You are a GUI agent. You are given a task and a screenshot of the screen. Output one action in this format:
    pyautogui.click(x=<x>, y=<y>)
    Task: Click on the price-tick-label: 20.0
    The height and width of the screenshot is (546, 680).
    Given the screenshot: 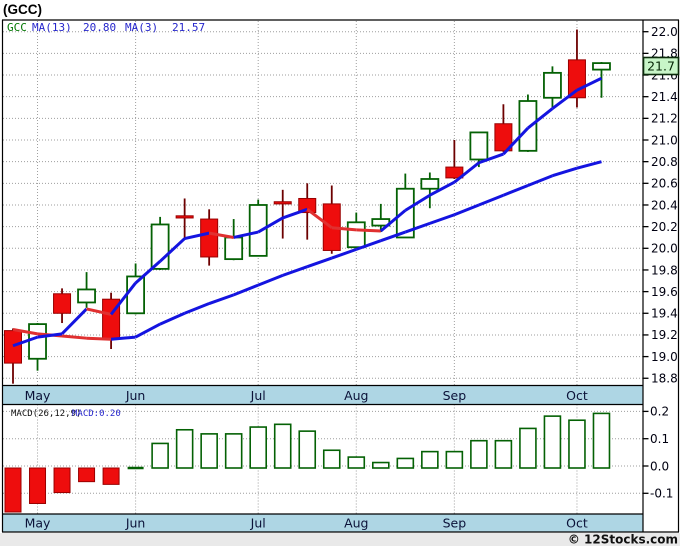 What is the action you would take?
    pyautogui.click(x=664, y=249)
    